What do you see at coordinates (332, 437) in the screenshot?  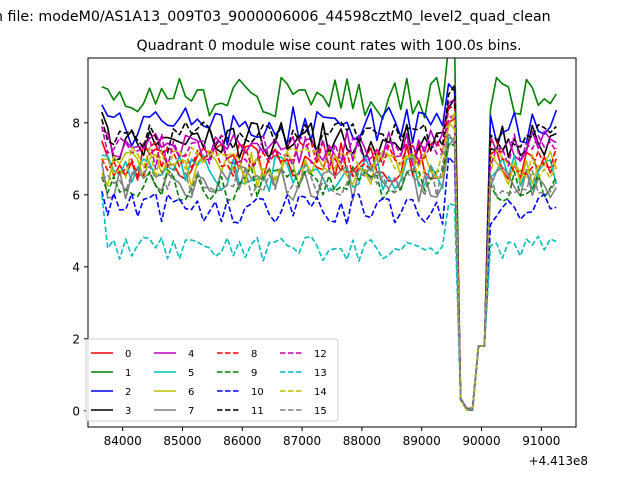 I see `x-axis: 84000 85000 86000 87000 88000 89000 90000 91000` at bounding box center [332, 437].